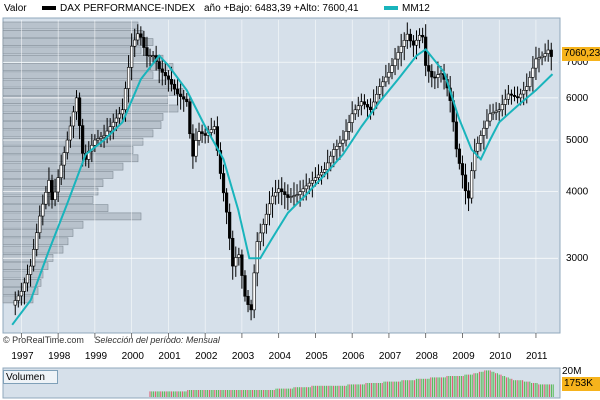  I want to click on x-tick-label: 2005, so click(316, 356).